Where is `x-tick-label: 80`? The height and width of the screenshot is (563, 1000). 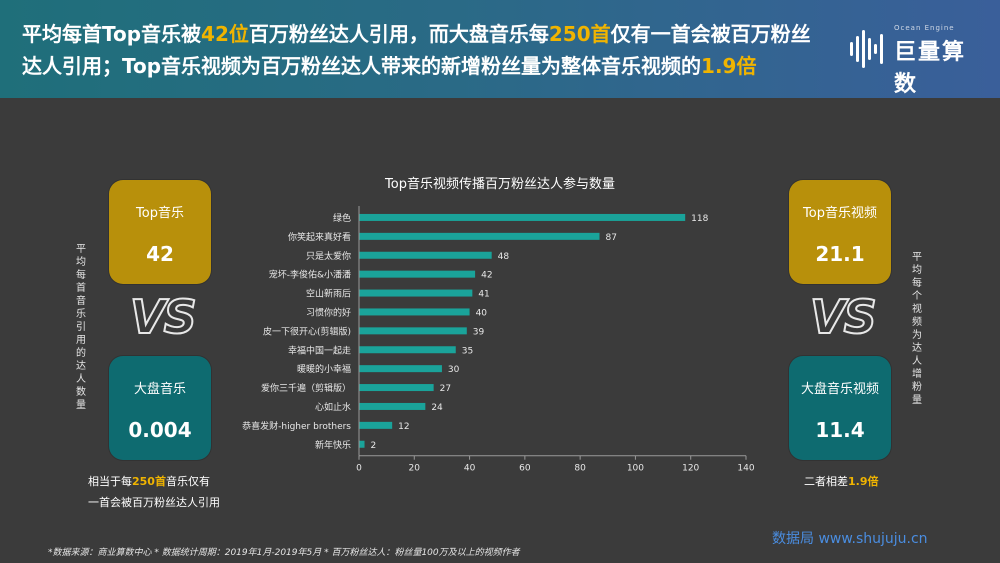 x-tick-label: 80 is located at coordinates (580, 469).